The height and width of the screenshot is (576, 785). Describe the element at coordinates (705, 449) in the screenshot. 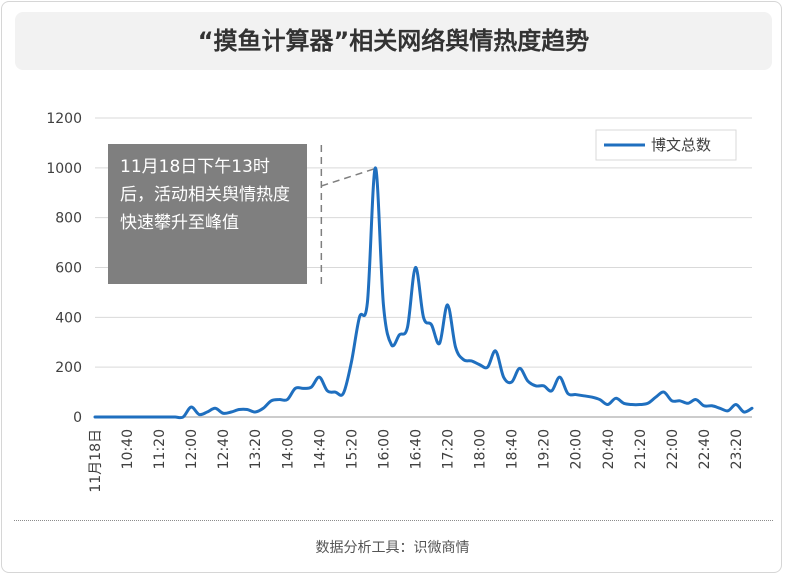

I see `x-tick-label: 22:40` at that location.